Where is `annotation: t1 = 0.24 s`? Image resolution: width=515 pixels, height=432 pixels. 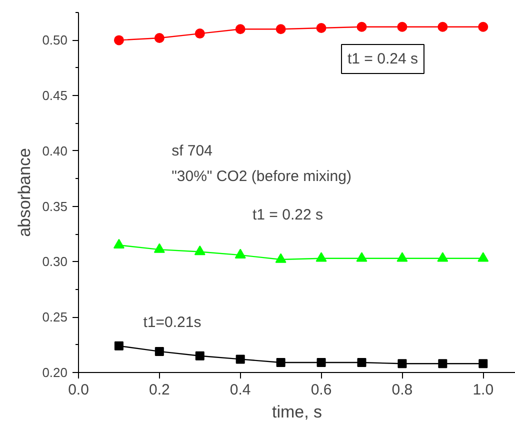
annotation: t1 = 0.24 s is located at coordinates (383, 59).